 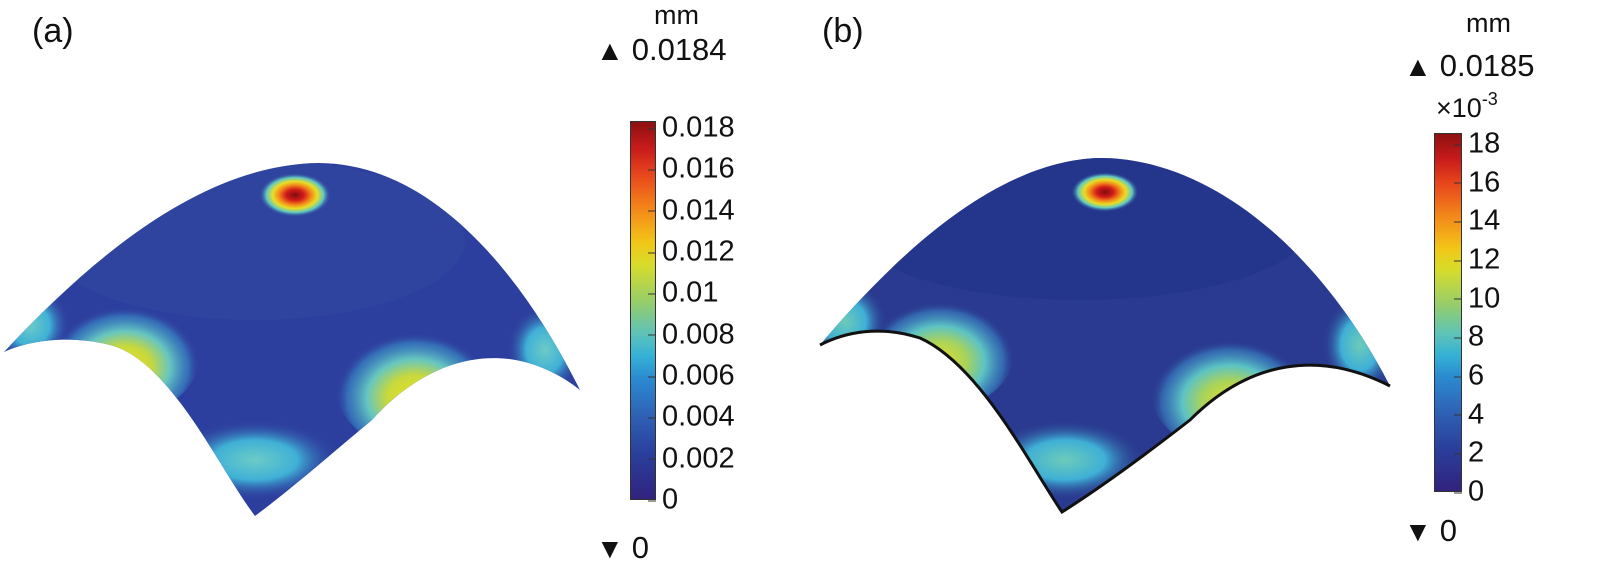 What do you see at coordinates (1489, 99) in the screenshot?
I see `multiplier-exponent: -3` at bounding box center [1489, 99].